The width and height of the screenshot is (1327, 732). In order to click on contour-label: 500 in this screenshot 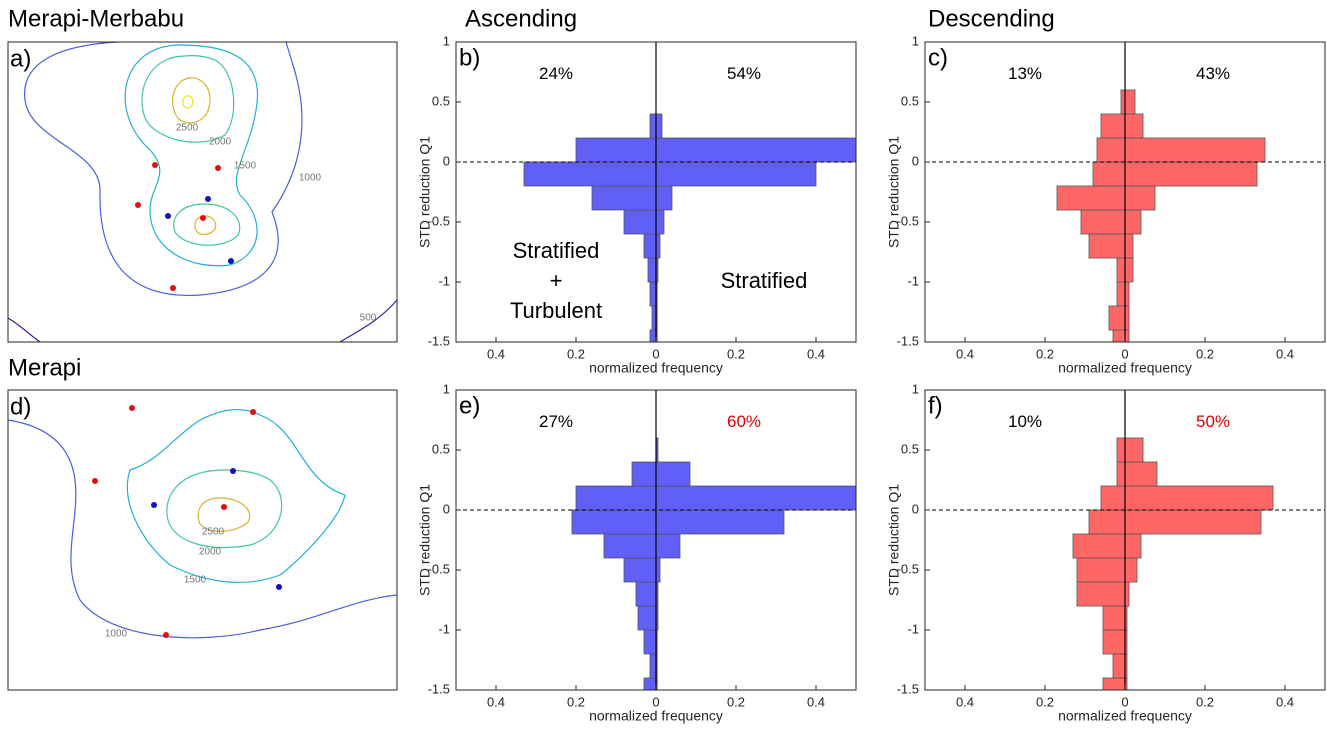, I will do `click(368, 318)`.